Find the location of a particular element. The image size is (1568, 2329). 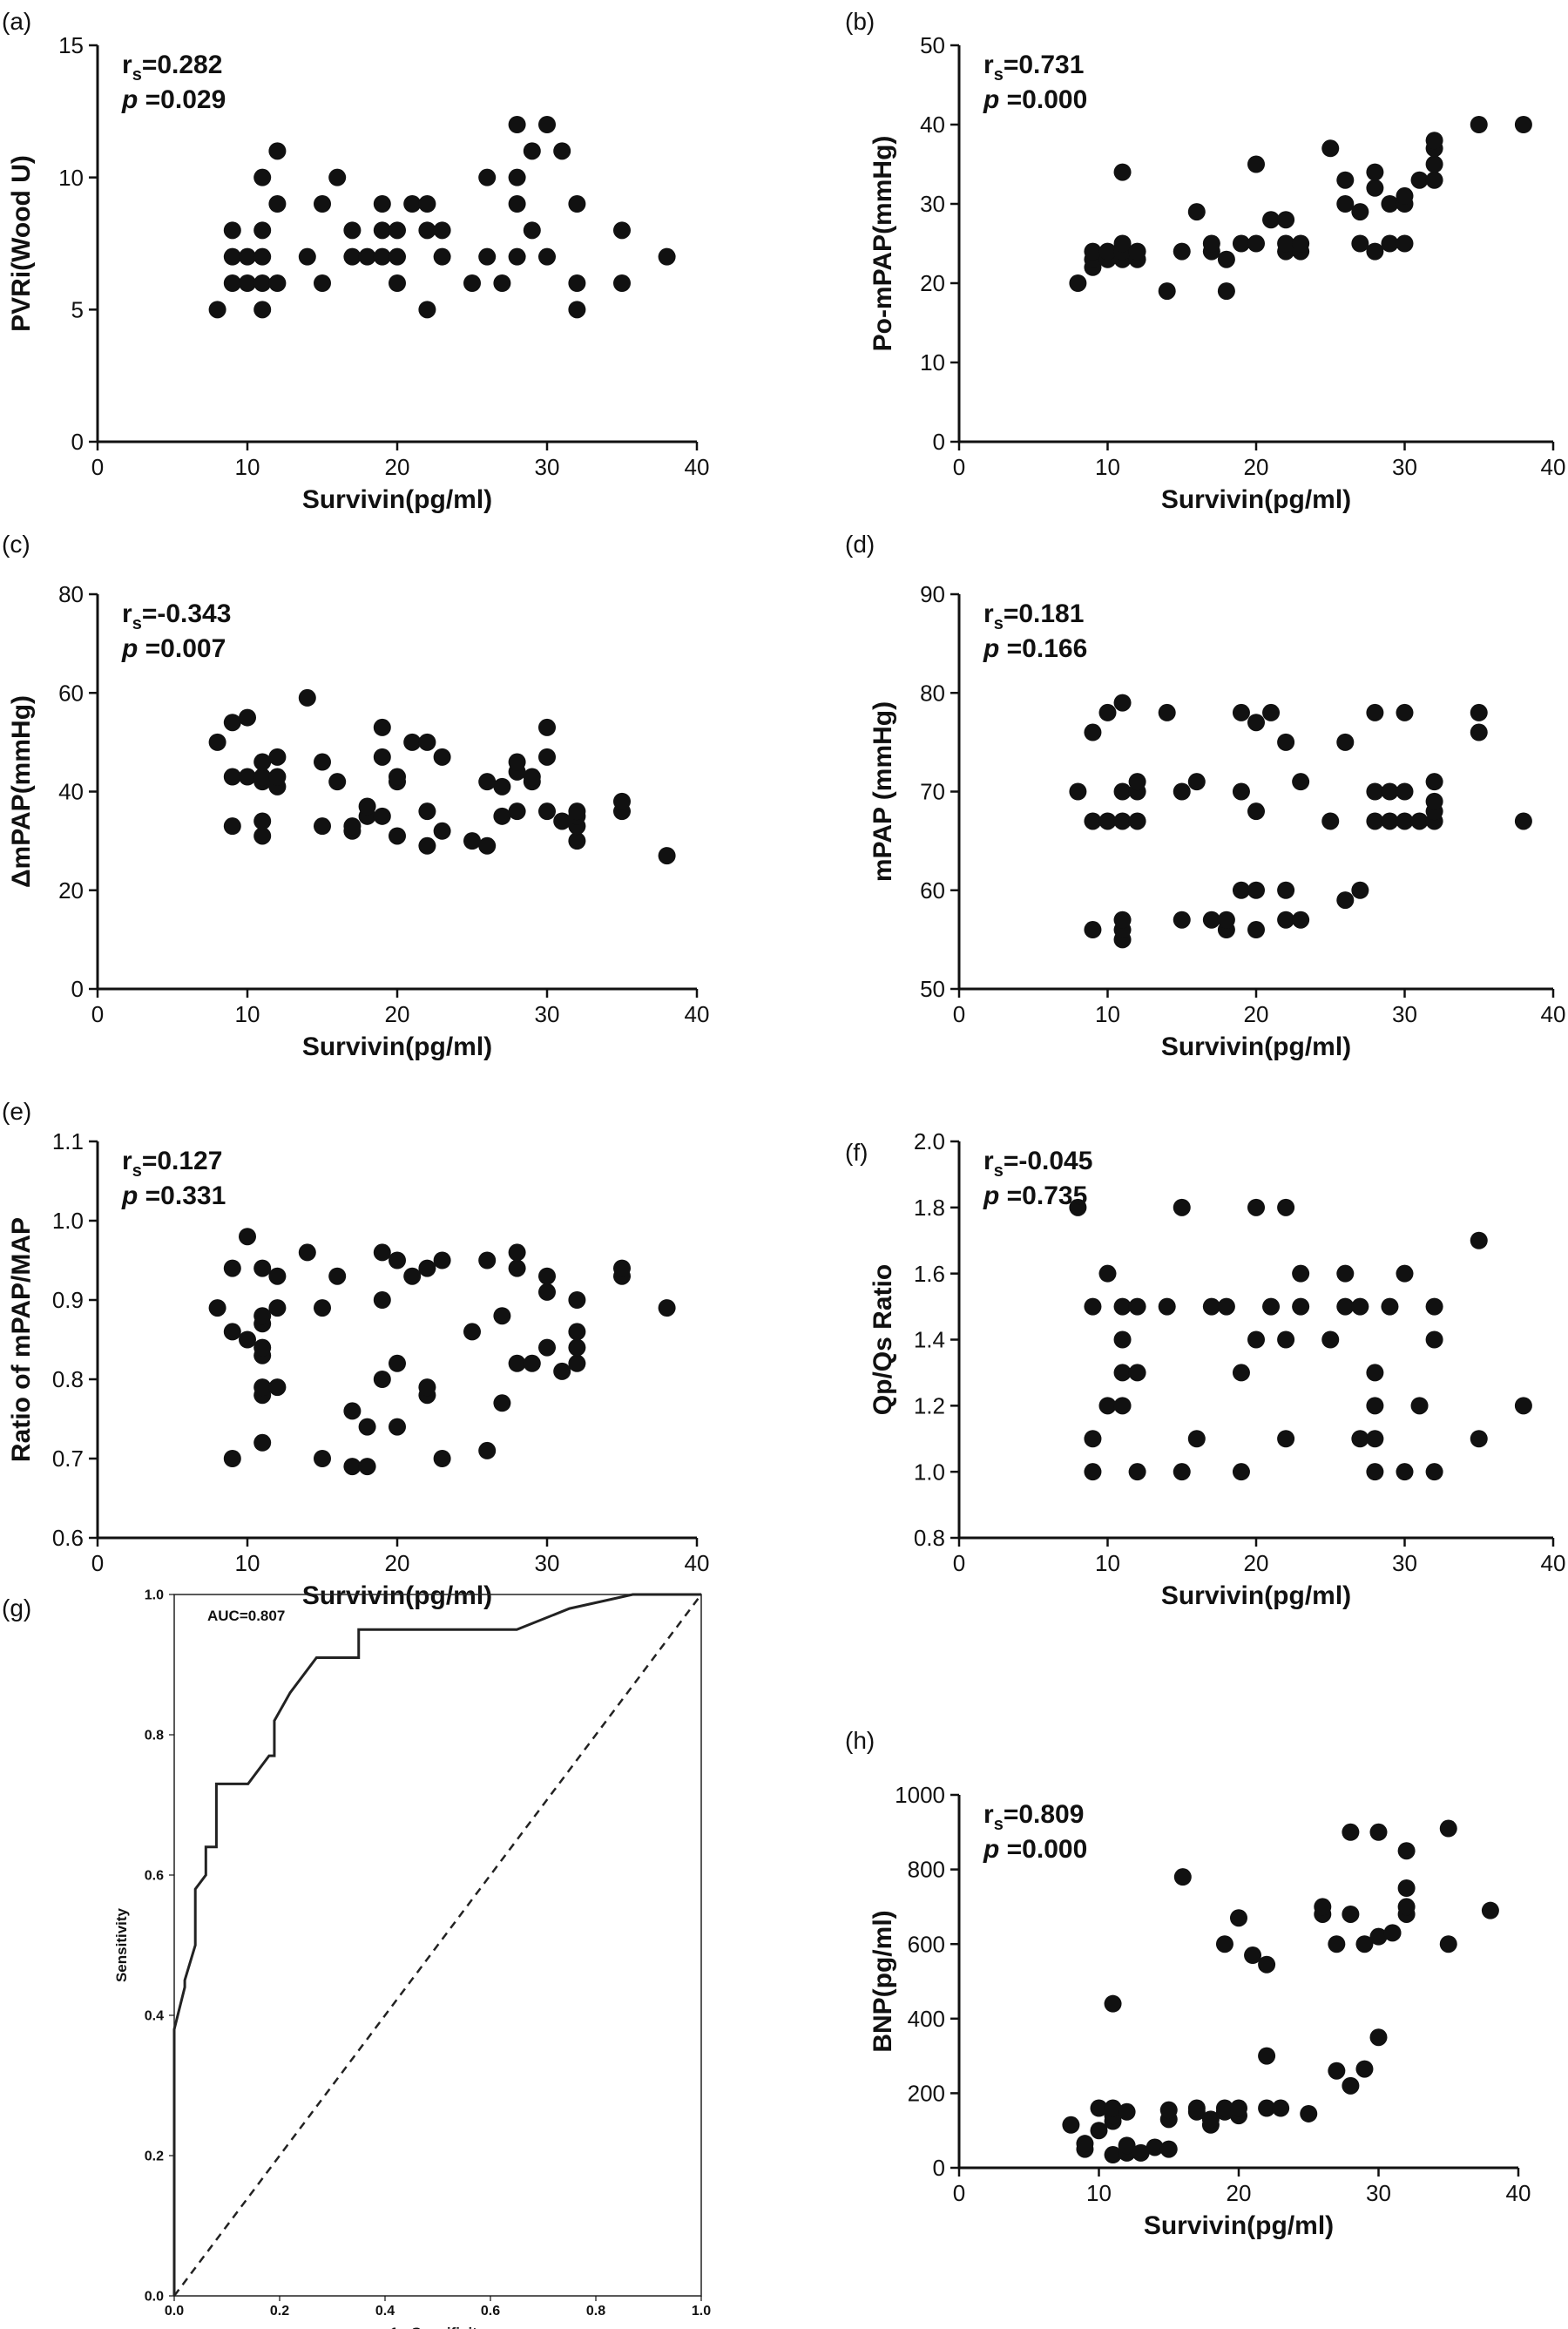

y-axis-label: mPAP (mmHg) is located at coordinates (882, 791).